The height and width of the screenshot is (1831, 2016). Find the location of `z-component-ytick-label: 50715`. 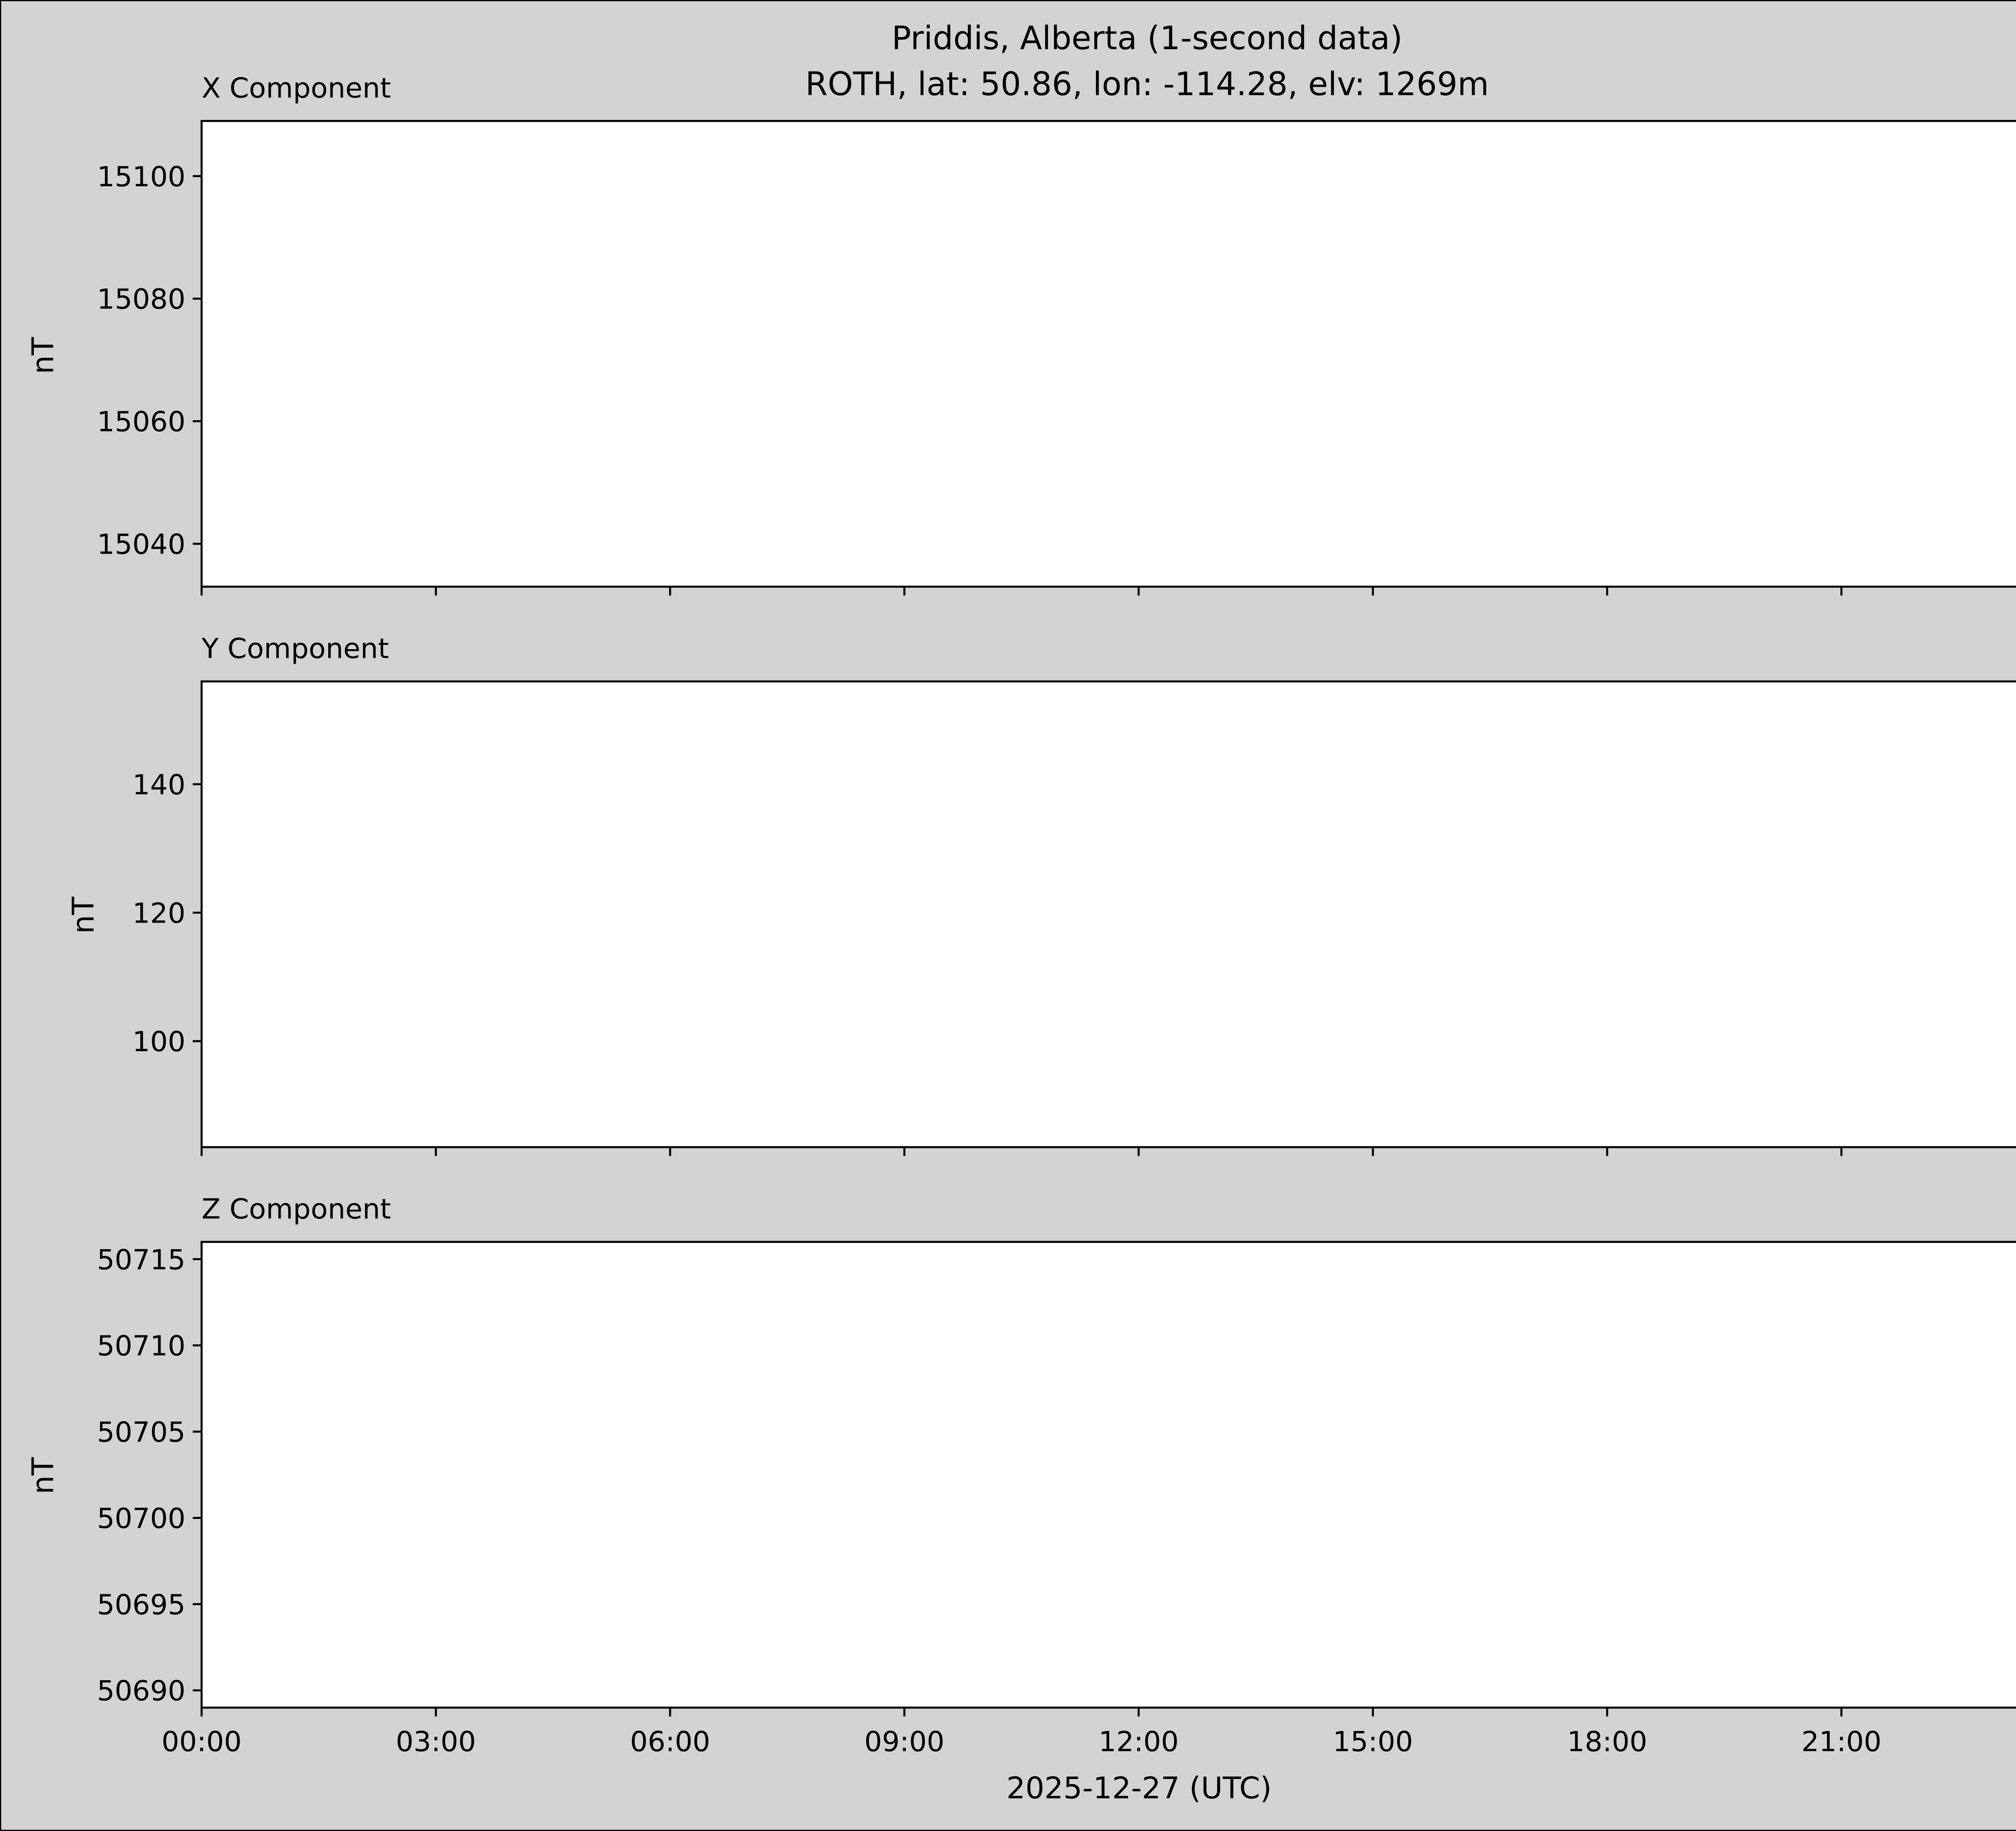

z-component-ytick-label: 50715 is located at coordinates (141, 1260).